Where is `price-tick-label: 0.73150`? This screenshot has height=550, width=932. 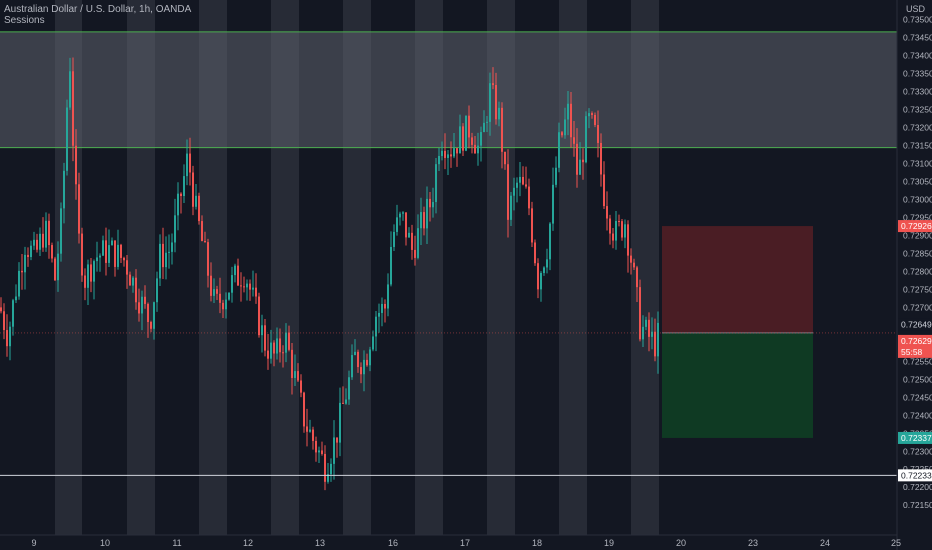 price-tick-label: 0.73150 is located at coordinates (917, 145).